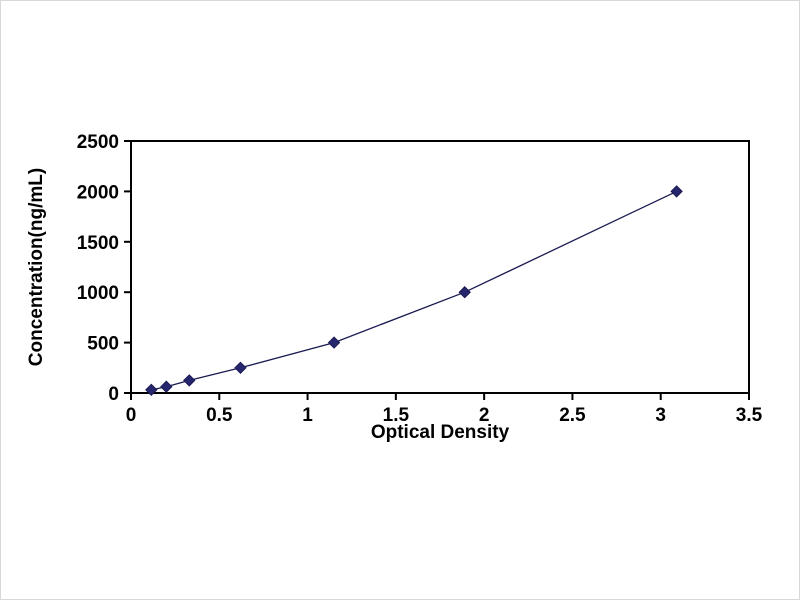 This screenshot has width=800, height=600. Describe the element at coordinates (307, 415) in the screenshot. I see `x-tick-label: 1` at that location.